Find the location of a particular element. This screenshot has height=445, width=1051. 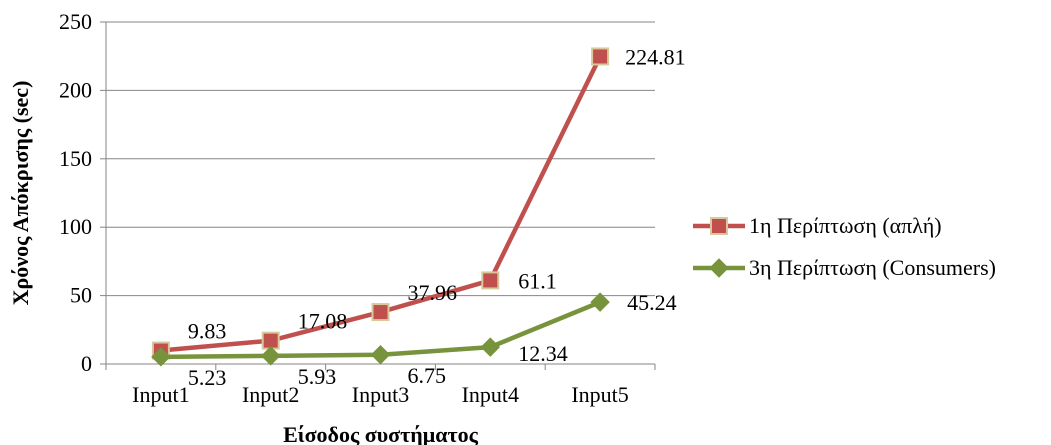

x-tick-label: Input1 is located at coordinates (160, 394).